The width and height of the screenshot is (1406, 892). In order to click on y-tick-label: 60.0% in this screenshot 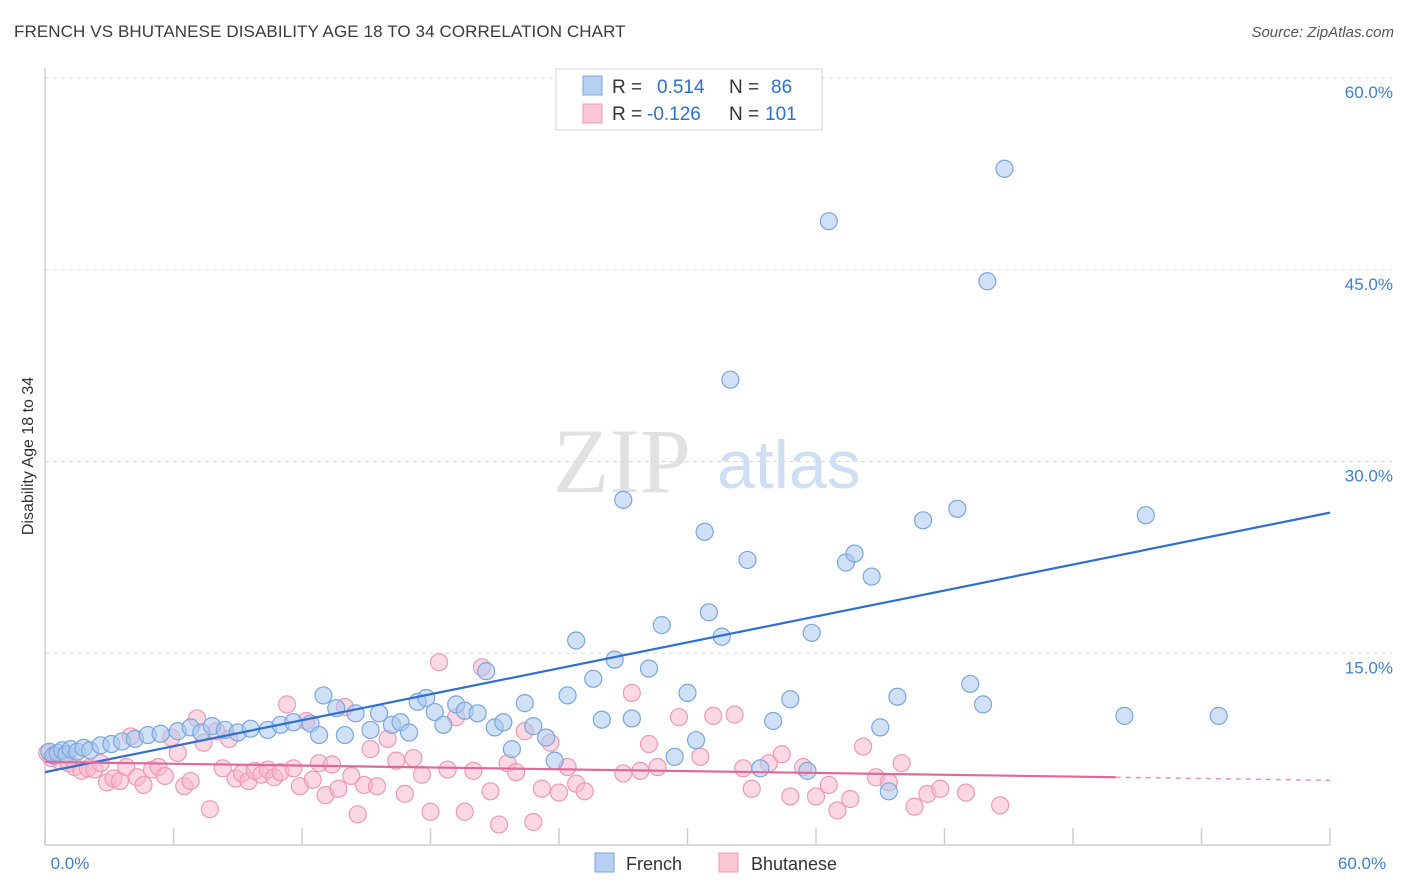, I will do `click(1369, 92)`.